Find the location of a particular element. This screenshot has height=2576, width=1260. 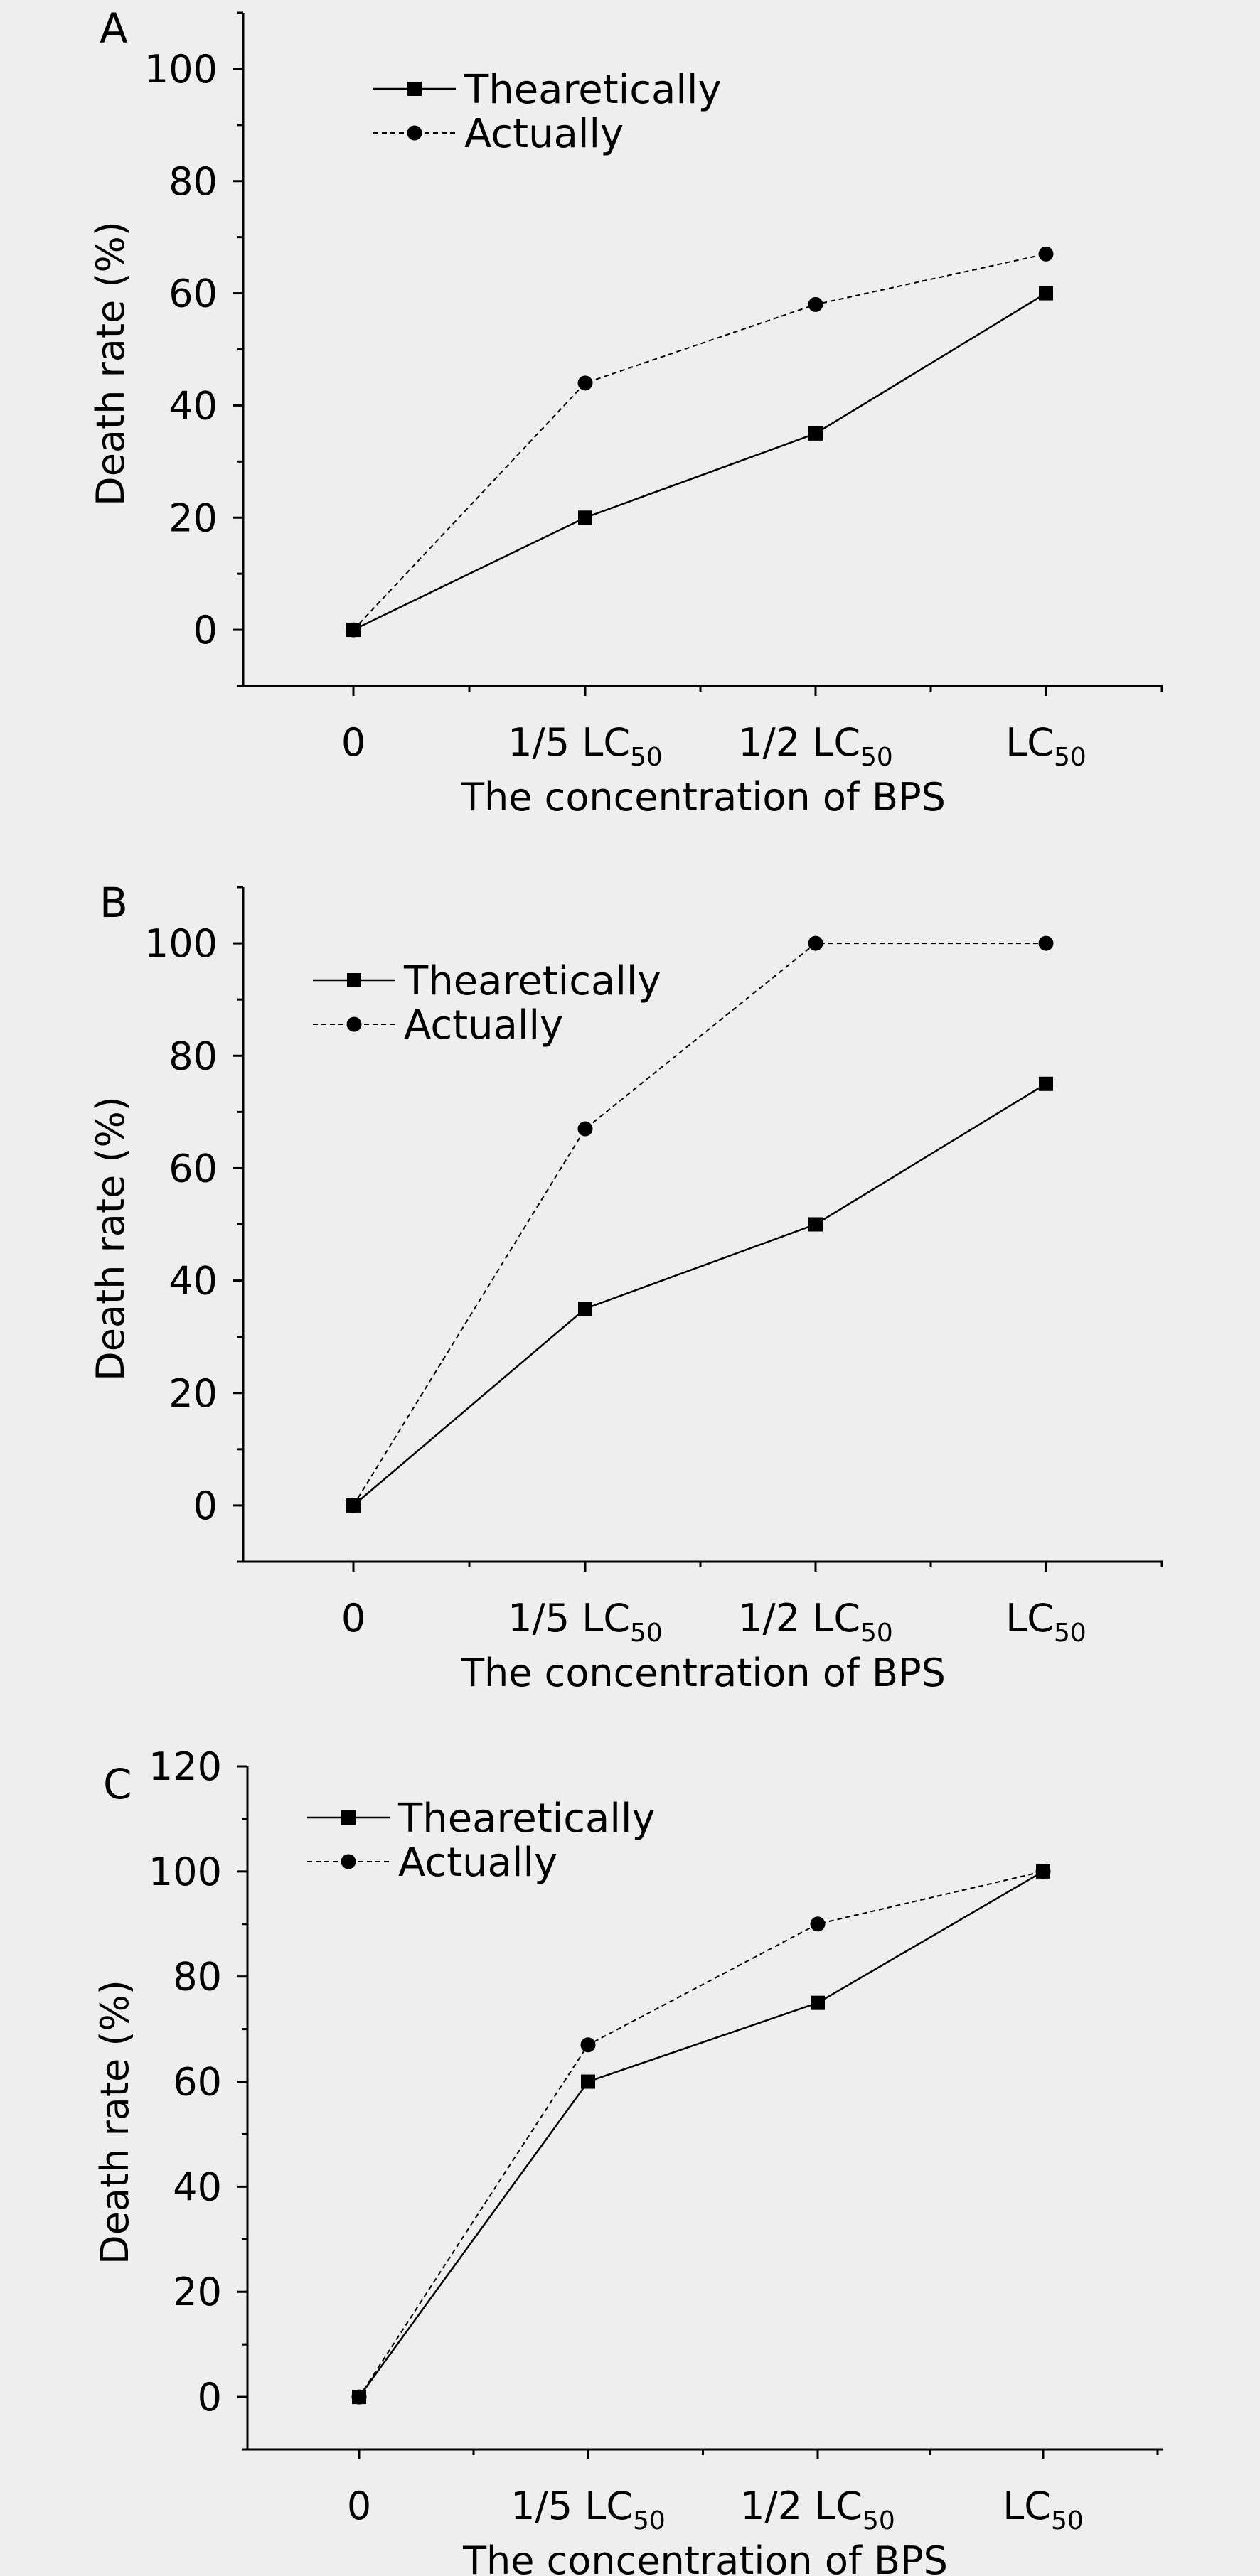

panel-label: A is located at coordinates (114, 28).